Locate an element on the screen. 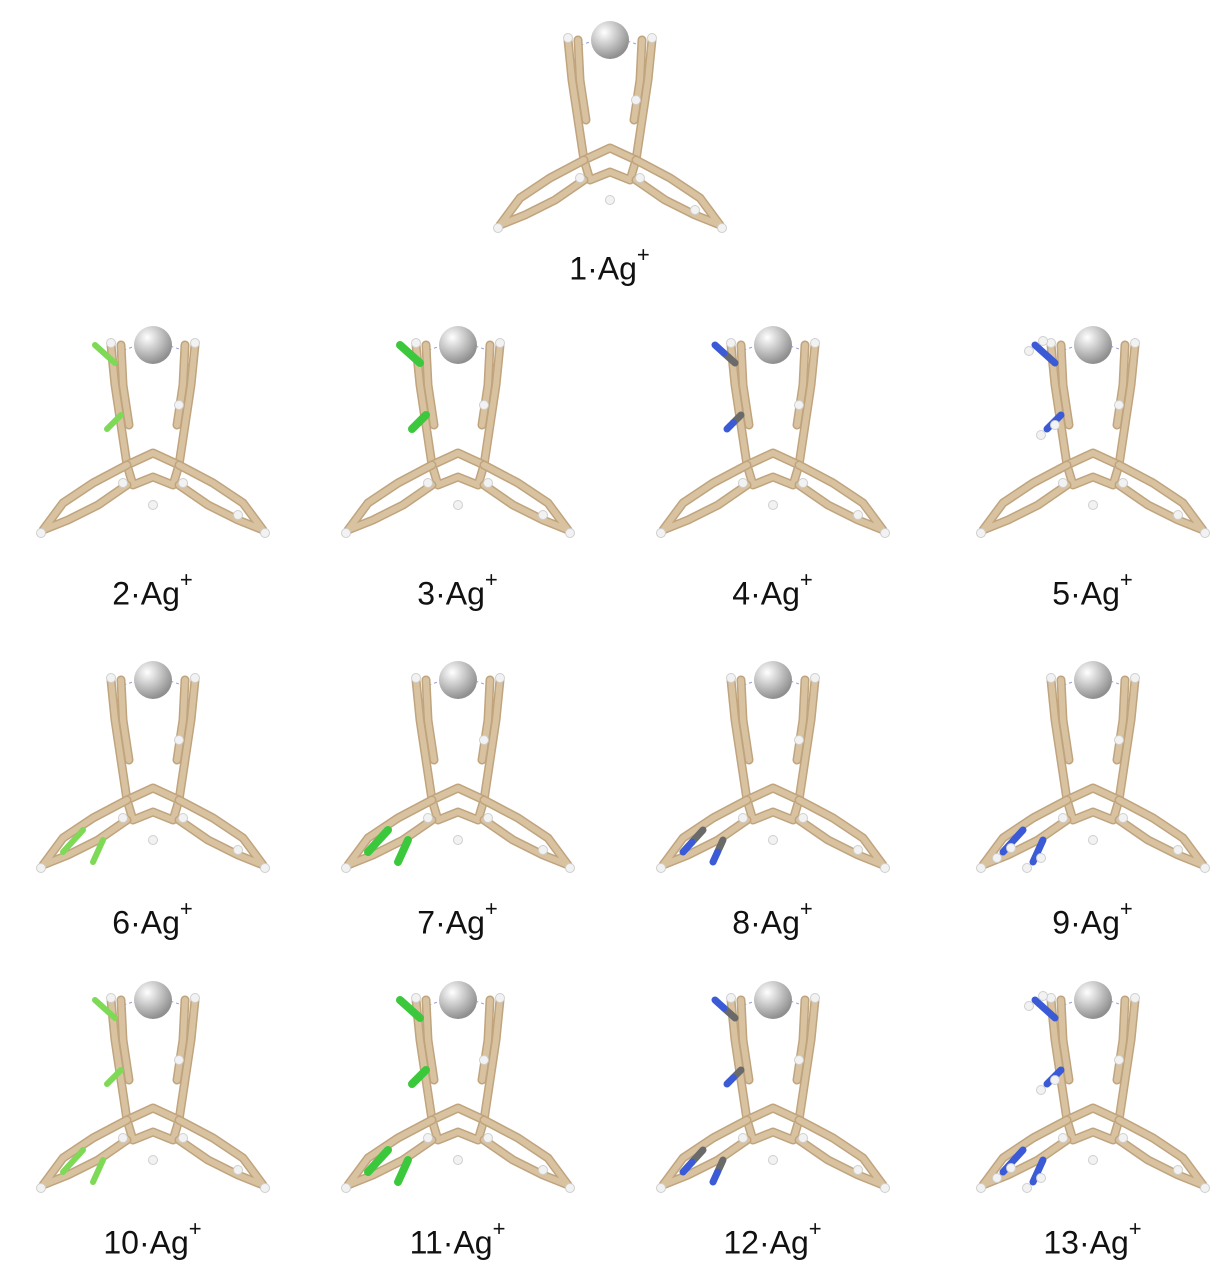 This screenshot has width=1220, height=1277. mol-10-h-left-end is located at coordinates (40, 1188).